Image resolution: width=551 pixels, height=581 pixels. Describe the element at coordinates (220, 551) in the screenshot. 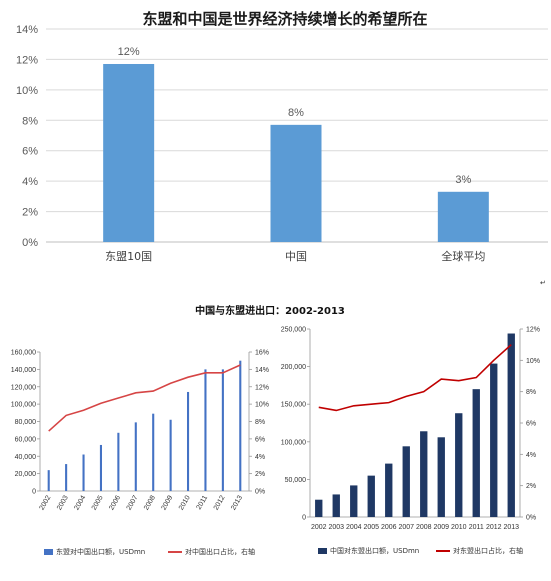

I see `legend-label: 对中国出口占比，右轴` at that location.